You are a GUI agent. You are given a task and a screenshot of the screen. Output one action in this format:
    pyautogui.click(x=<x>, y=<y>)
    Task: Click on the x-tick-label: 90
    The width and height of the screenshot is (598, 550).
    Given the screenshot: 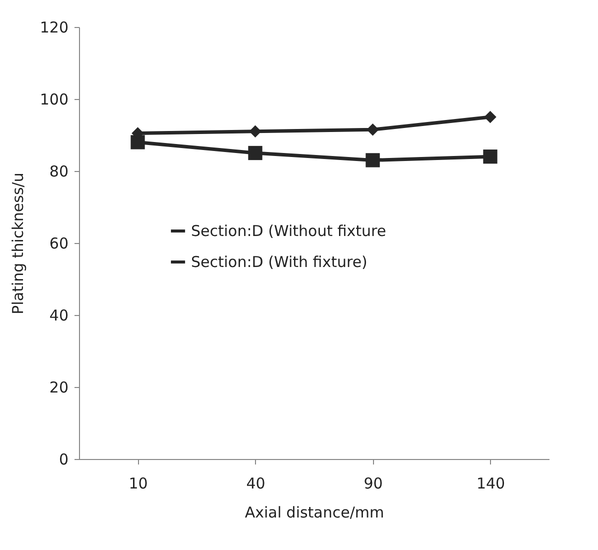 What is the action you would take?
    pyautogui.click(x=373, y=483)
    